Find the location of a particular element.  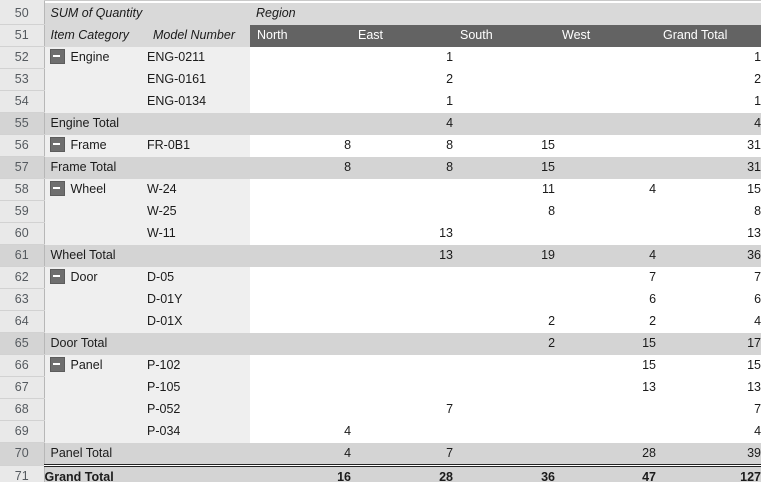

table-row: 62 Door D-05 7 7 is located at coordinates (380, 277).